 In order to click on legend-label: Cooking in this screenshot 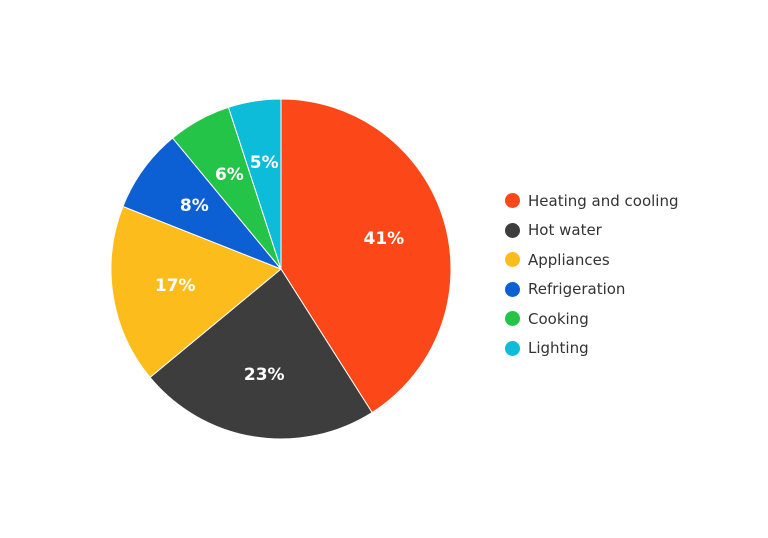, I will do `click(558, 318)`.